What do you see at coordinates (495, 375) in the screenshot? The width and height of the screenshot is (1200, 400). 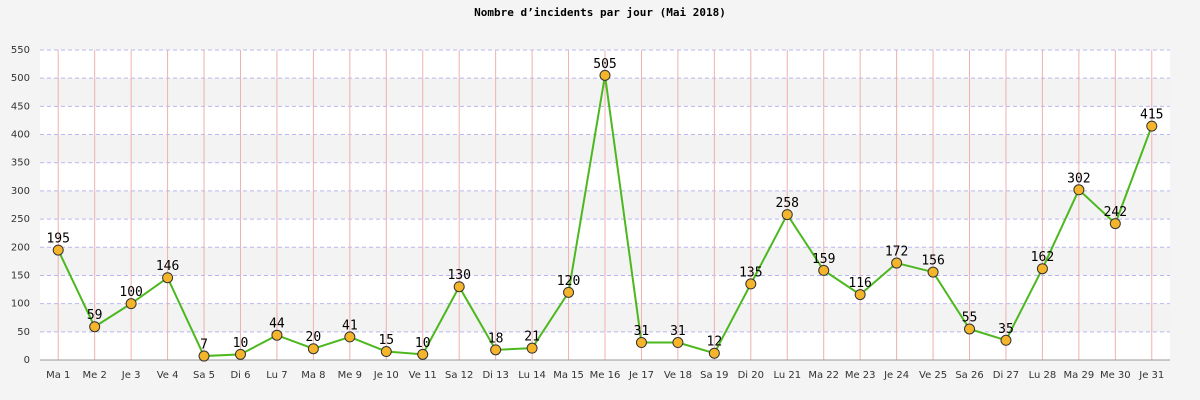 I see `x-tick-label: Di 13` at bounding box center [495, 375].